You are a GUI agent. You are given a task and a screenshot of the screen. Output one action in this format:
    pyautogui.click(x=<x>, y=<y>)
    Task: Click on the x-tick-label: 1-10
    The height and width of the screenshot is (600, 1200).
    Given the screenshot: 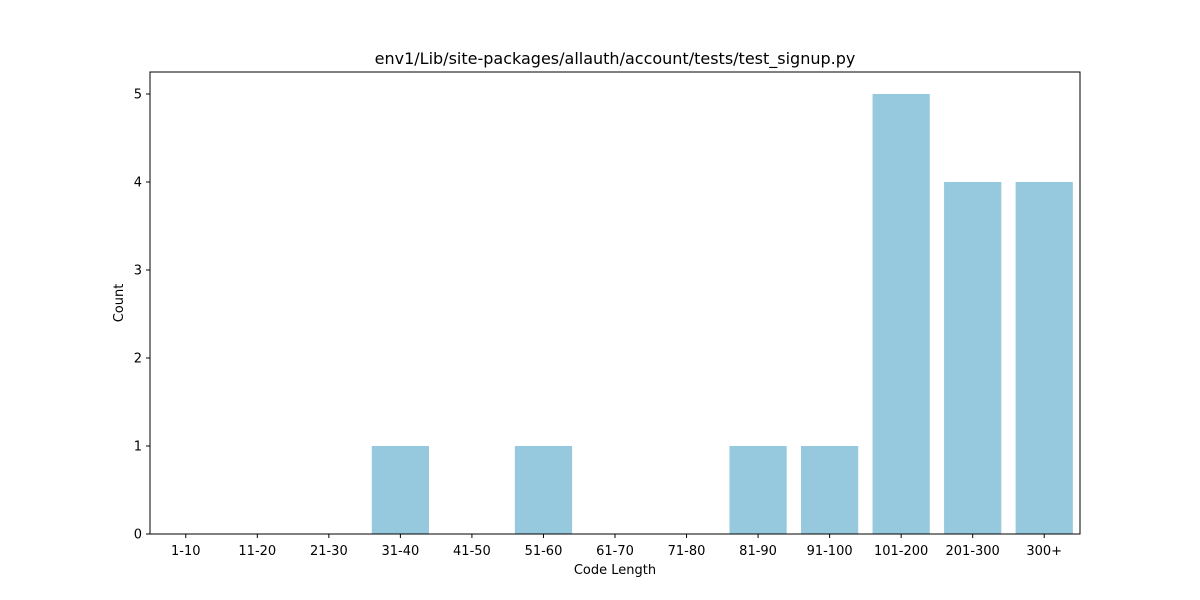 What is the action you would take?
    pyautogui.click(x=186, y=551)
    